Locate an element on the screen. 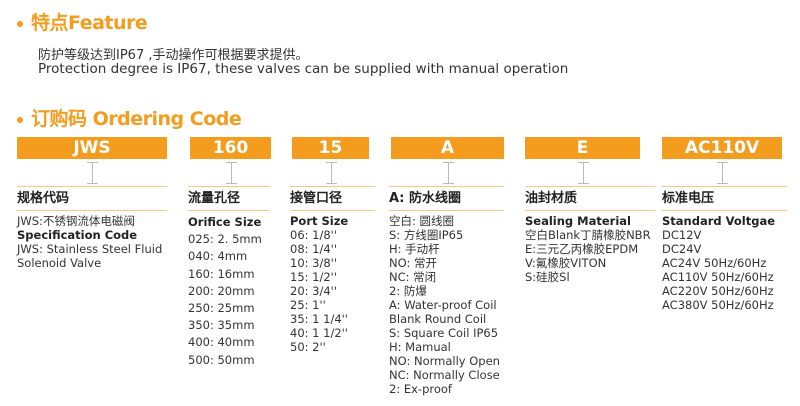  ordering-heading: 订购码 Ordering Code is located at coordinates (129, 117).